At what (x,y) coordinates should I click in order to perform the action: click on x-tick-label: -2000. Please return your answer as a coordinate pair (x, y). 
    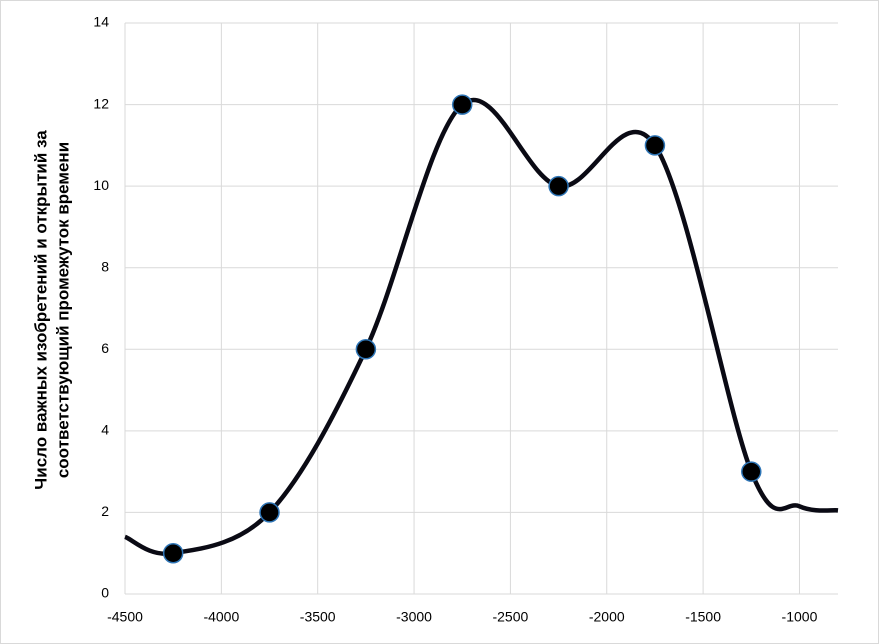
    Looking at the image, I should click on (607, 617).